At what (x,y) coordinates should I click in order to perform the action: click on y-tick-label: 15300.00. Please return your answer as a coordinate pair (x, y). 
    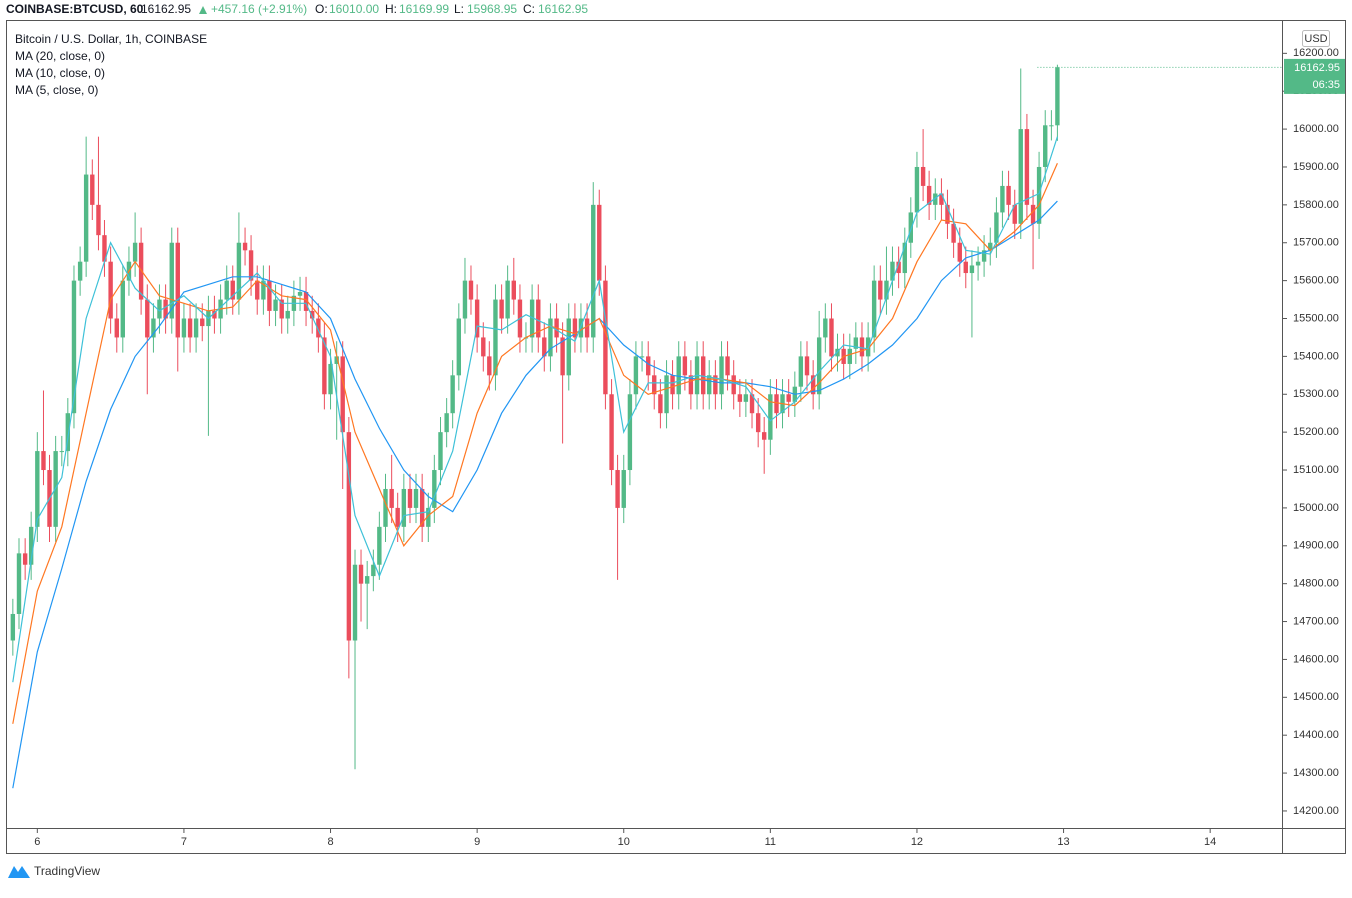
    Looking at the image, I should click on (1316, 394).